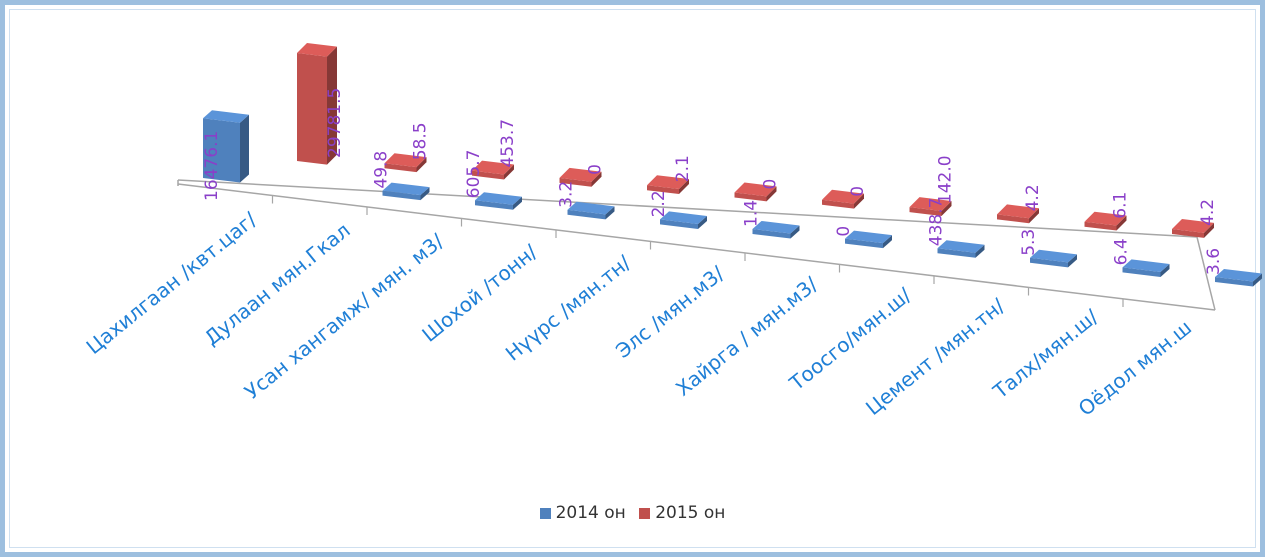 This screenshot has width=1265, height=557. What do you see at coordinates (843, 196) in the screenshot?
I see `bar-2015-6-top` at bounding box center [843, 196].